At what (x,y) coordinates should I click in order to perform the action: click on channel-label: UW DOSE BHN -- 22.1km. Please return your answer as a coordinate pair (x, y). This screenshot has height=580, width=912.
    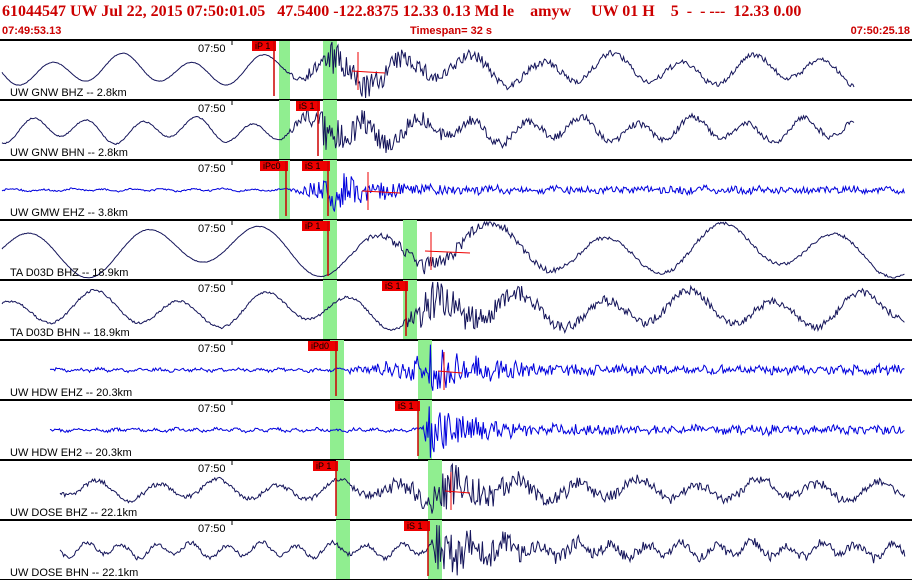
    Looking at the image, I should click on (74, 573).